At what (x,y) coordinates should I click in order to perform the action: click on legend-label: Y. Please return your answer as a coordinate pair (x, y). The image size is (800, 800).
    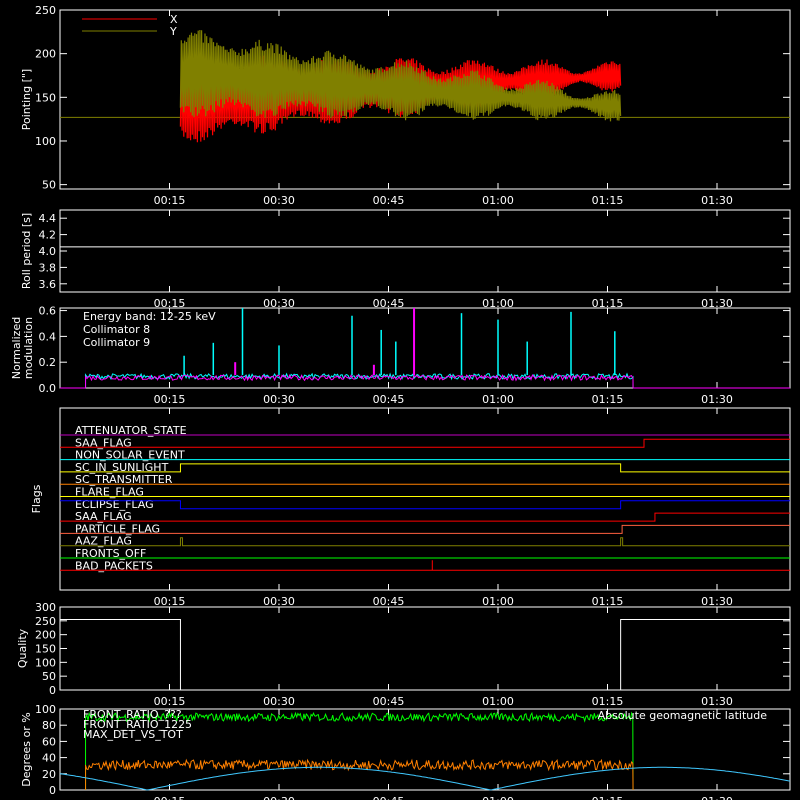
    Looking at the image, I should click on (173, 31).